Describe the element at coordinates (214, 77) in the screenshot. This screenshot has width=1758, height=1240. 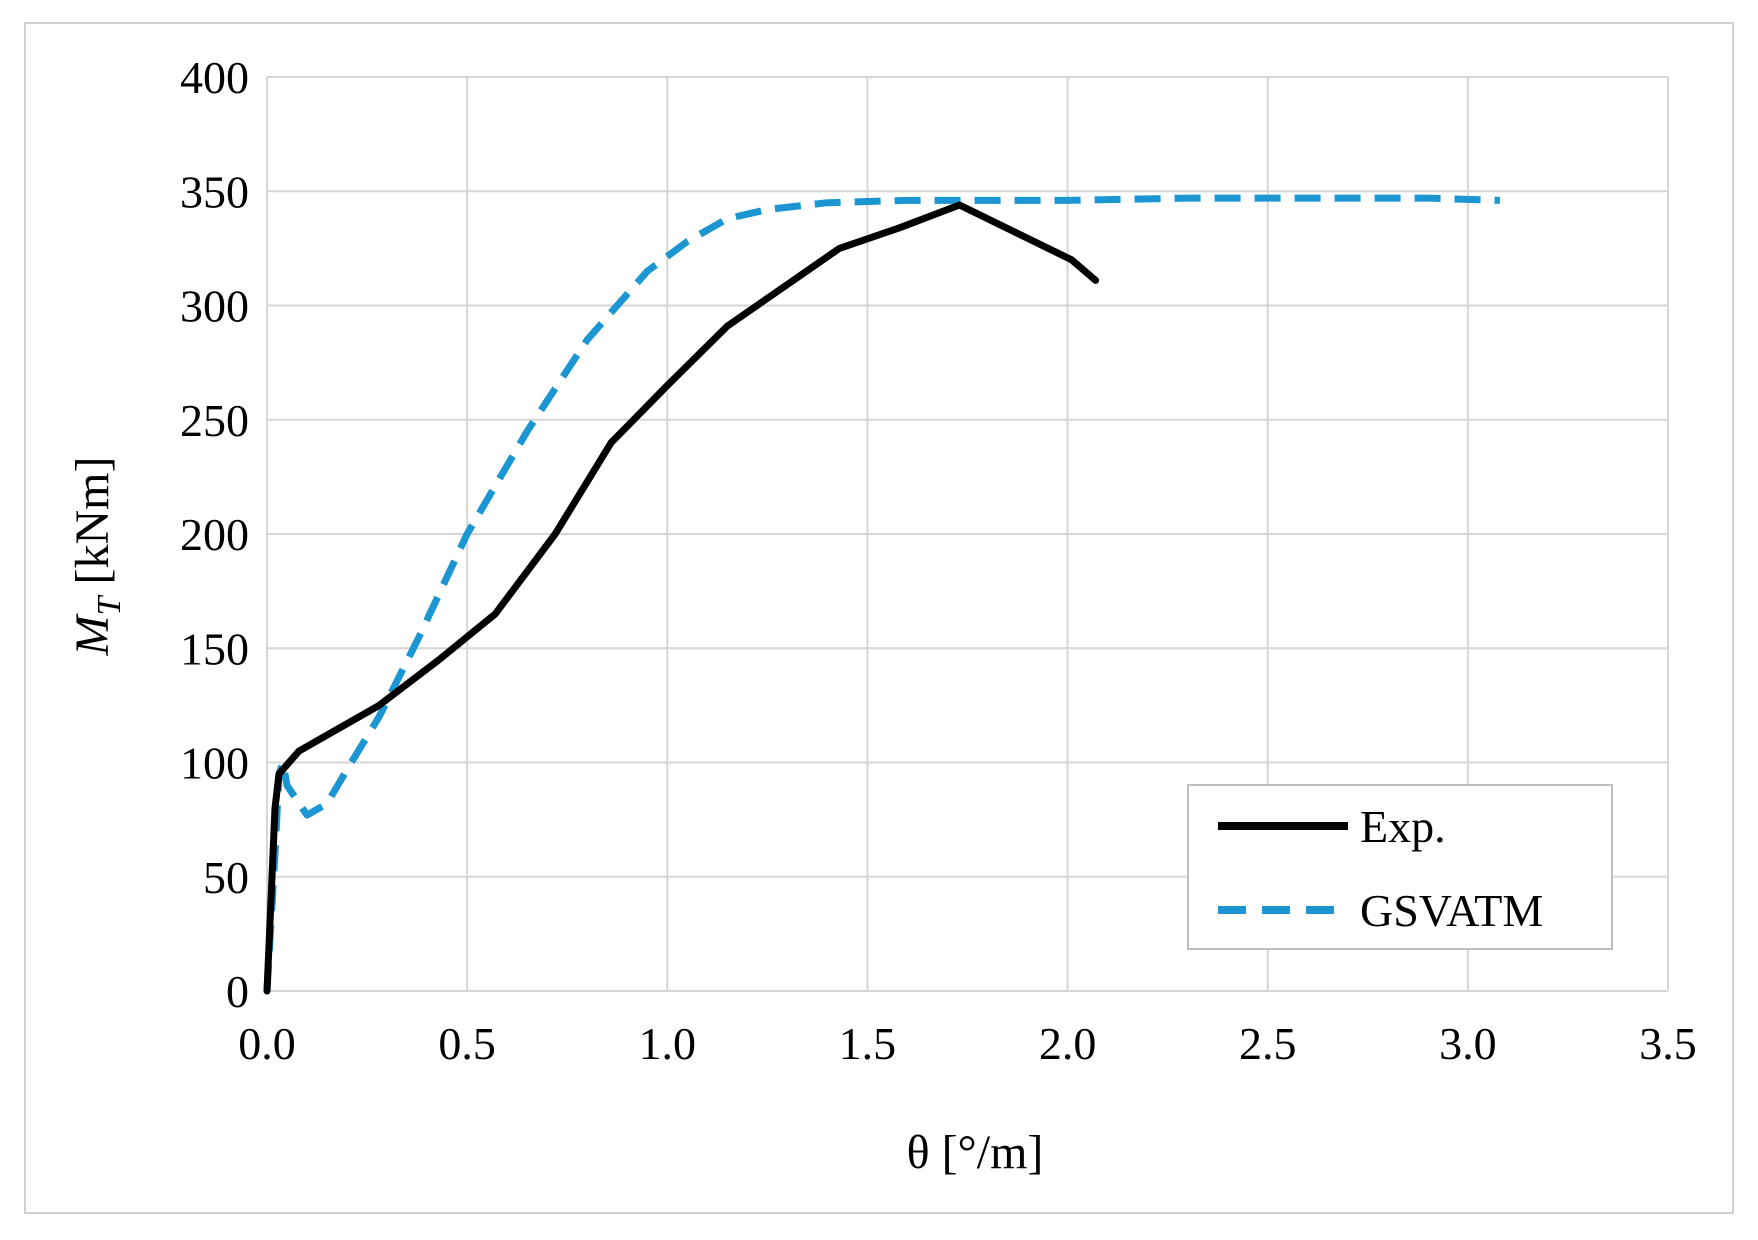
I see `y-tick-label: 400` at that location.